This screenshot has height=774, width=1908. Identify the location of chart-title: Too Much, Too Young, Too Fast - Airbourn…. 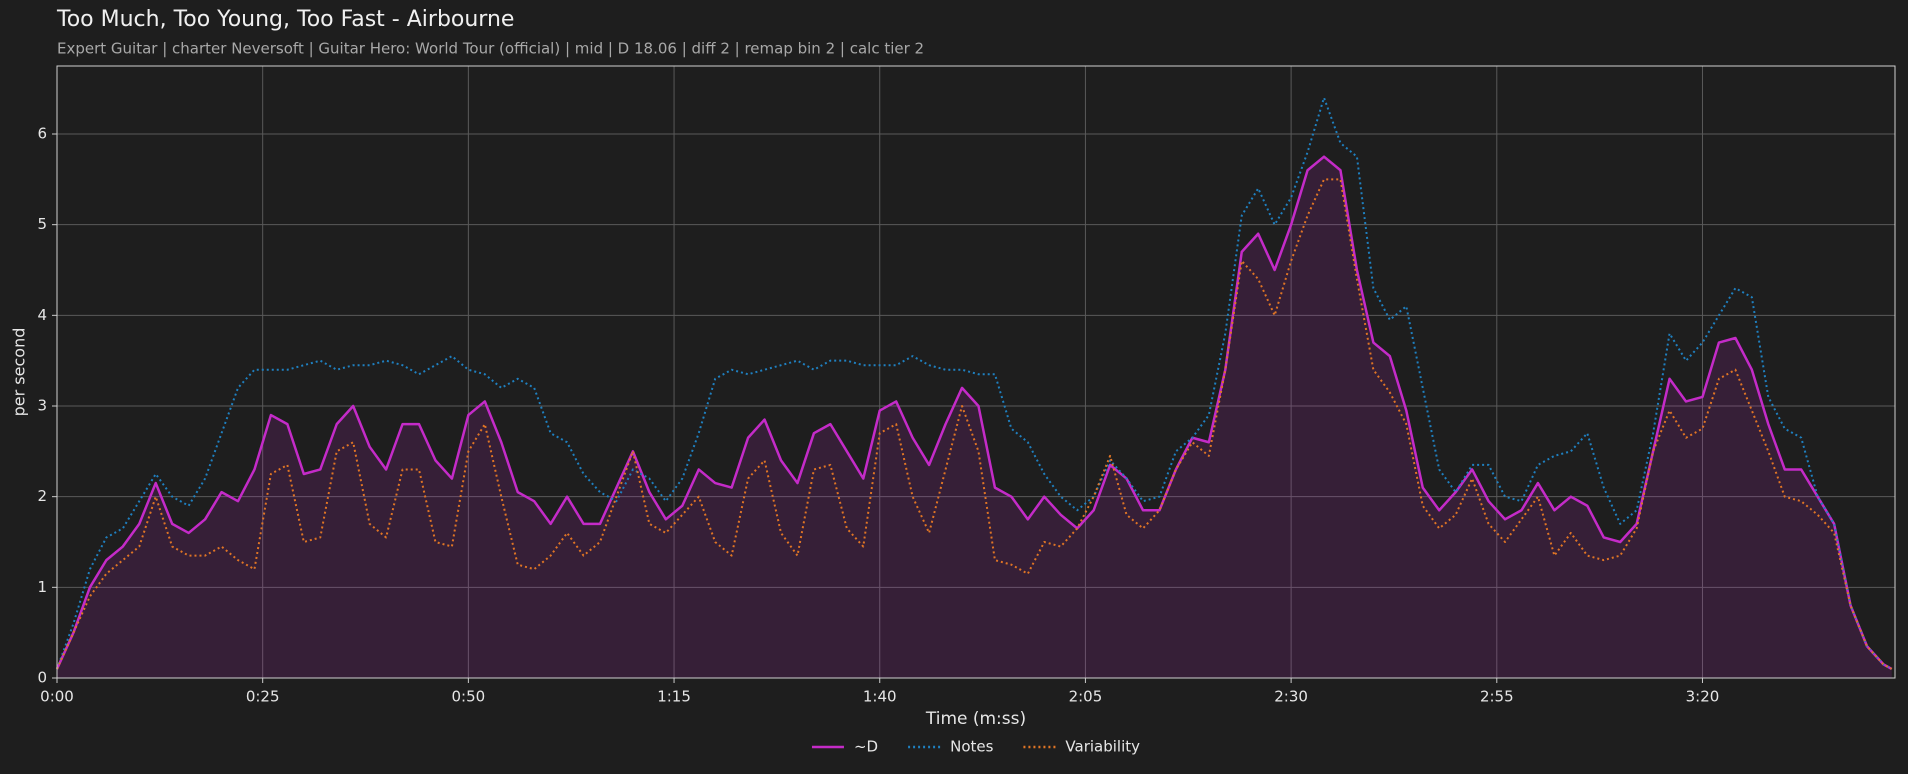
(285, 19).